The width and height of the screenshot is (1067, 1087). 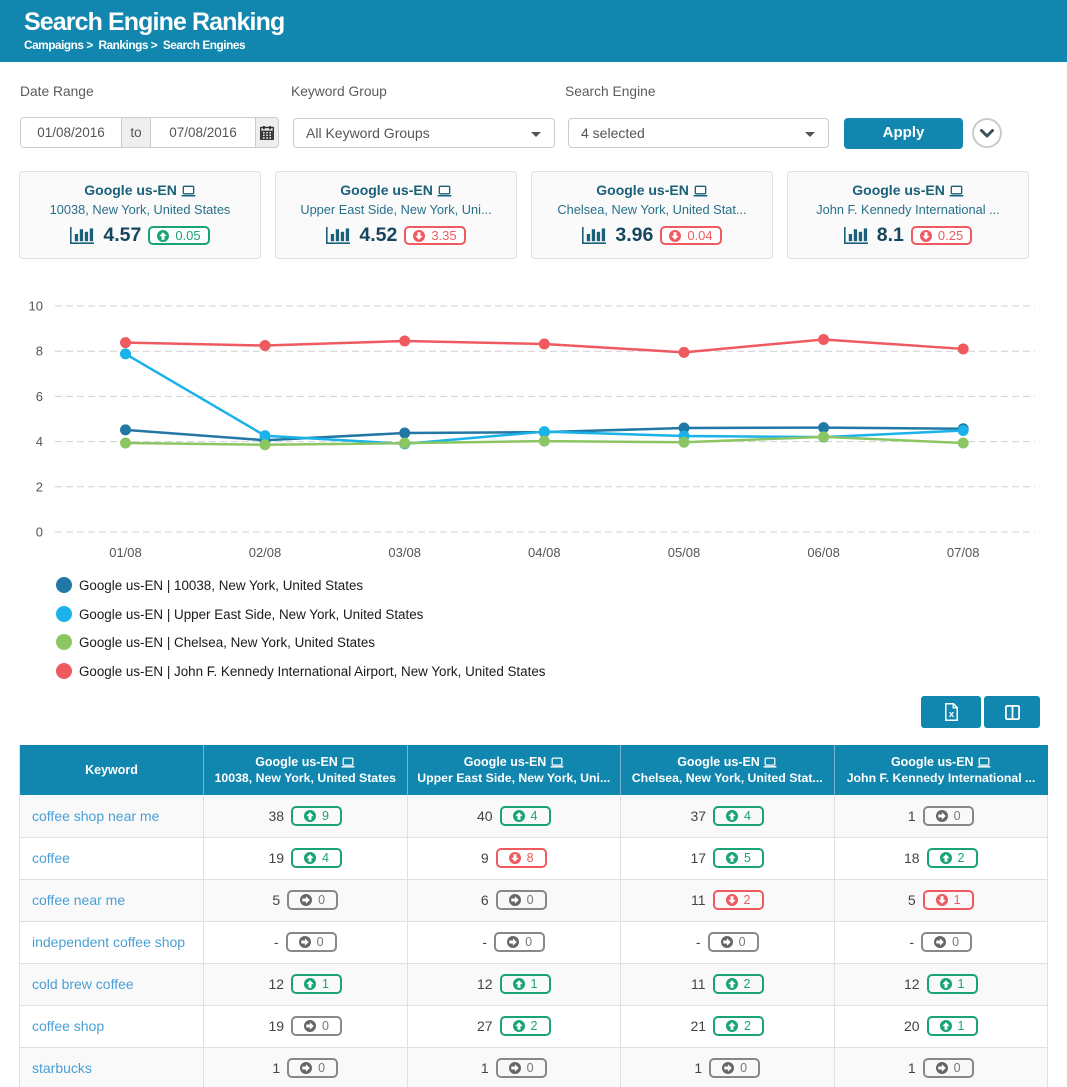 I want to click on svg-text: 03/08, so click(x=404, y=552).